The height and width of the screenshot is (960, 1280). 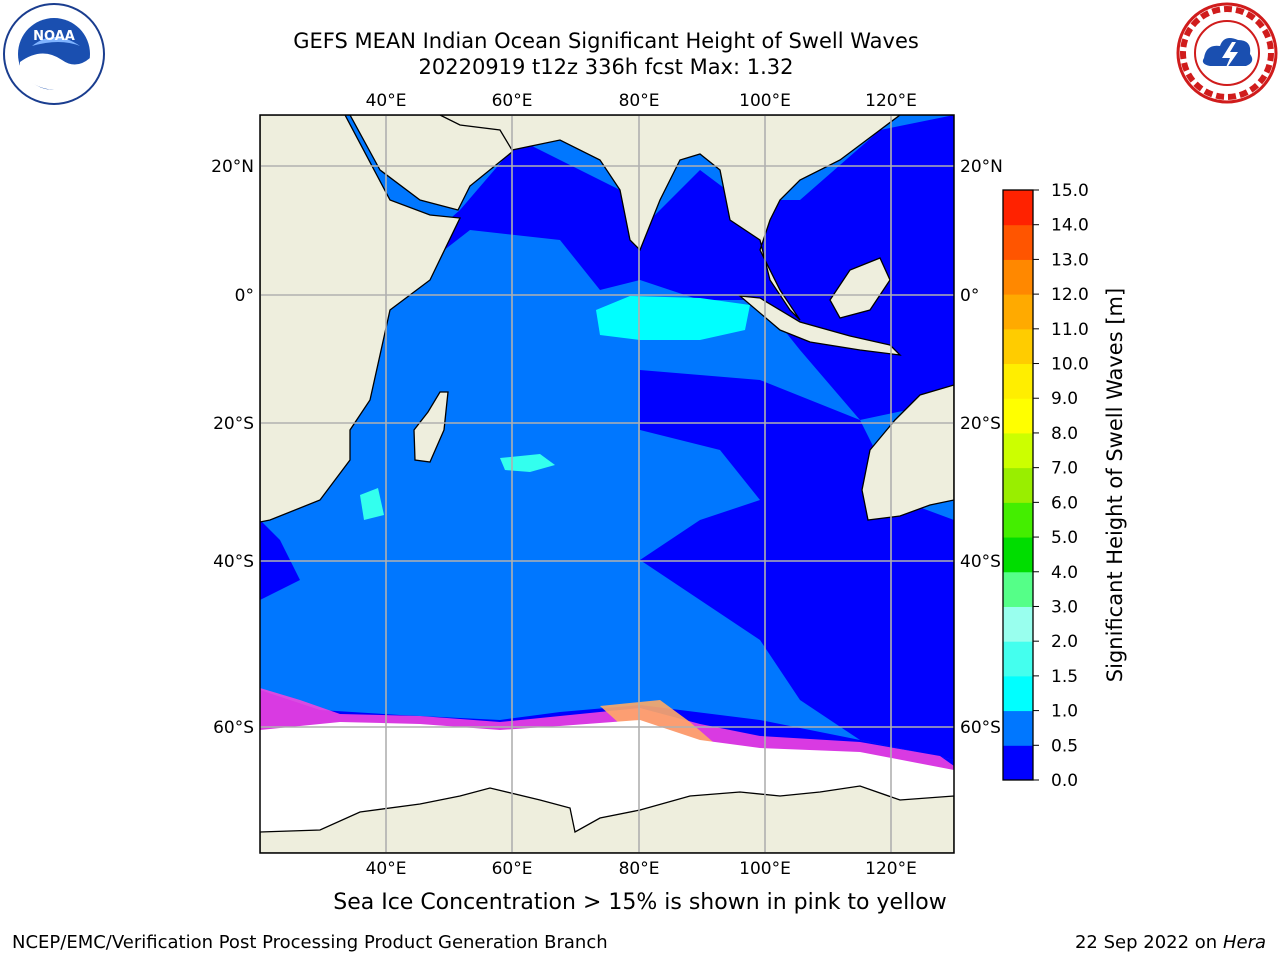 I want to click on lon-label-top-60: 60°E, so click(x=512, y=101).